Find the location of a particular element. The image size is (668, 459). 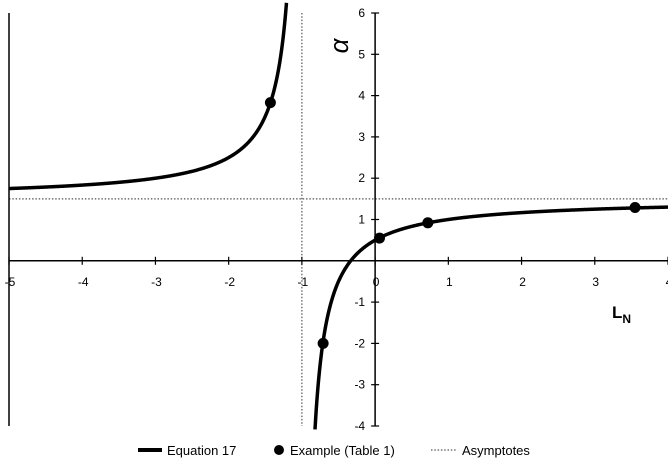

legend: Equation 17 Example (Table 1) Asymptotes is located at coordinates (334, 450).